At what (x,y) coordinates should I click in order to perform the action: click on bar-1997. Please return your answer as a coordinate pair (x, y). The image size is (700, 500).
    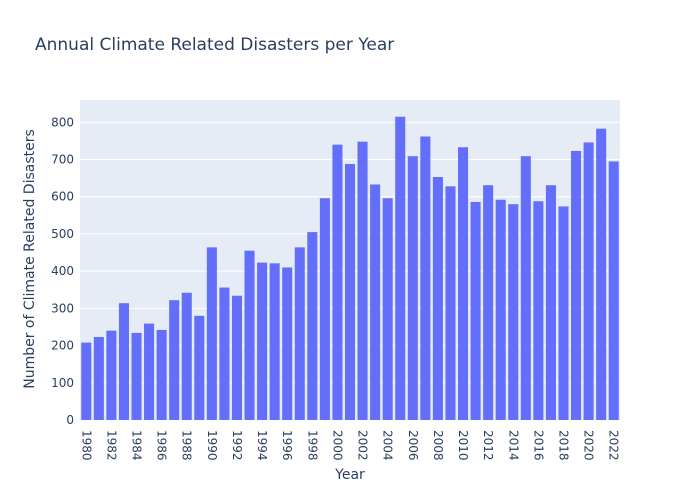
    Looking at the image, I should click on (299, 333).